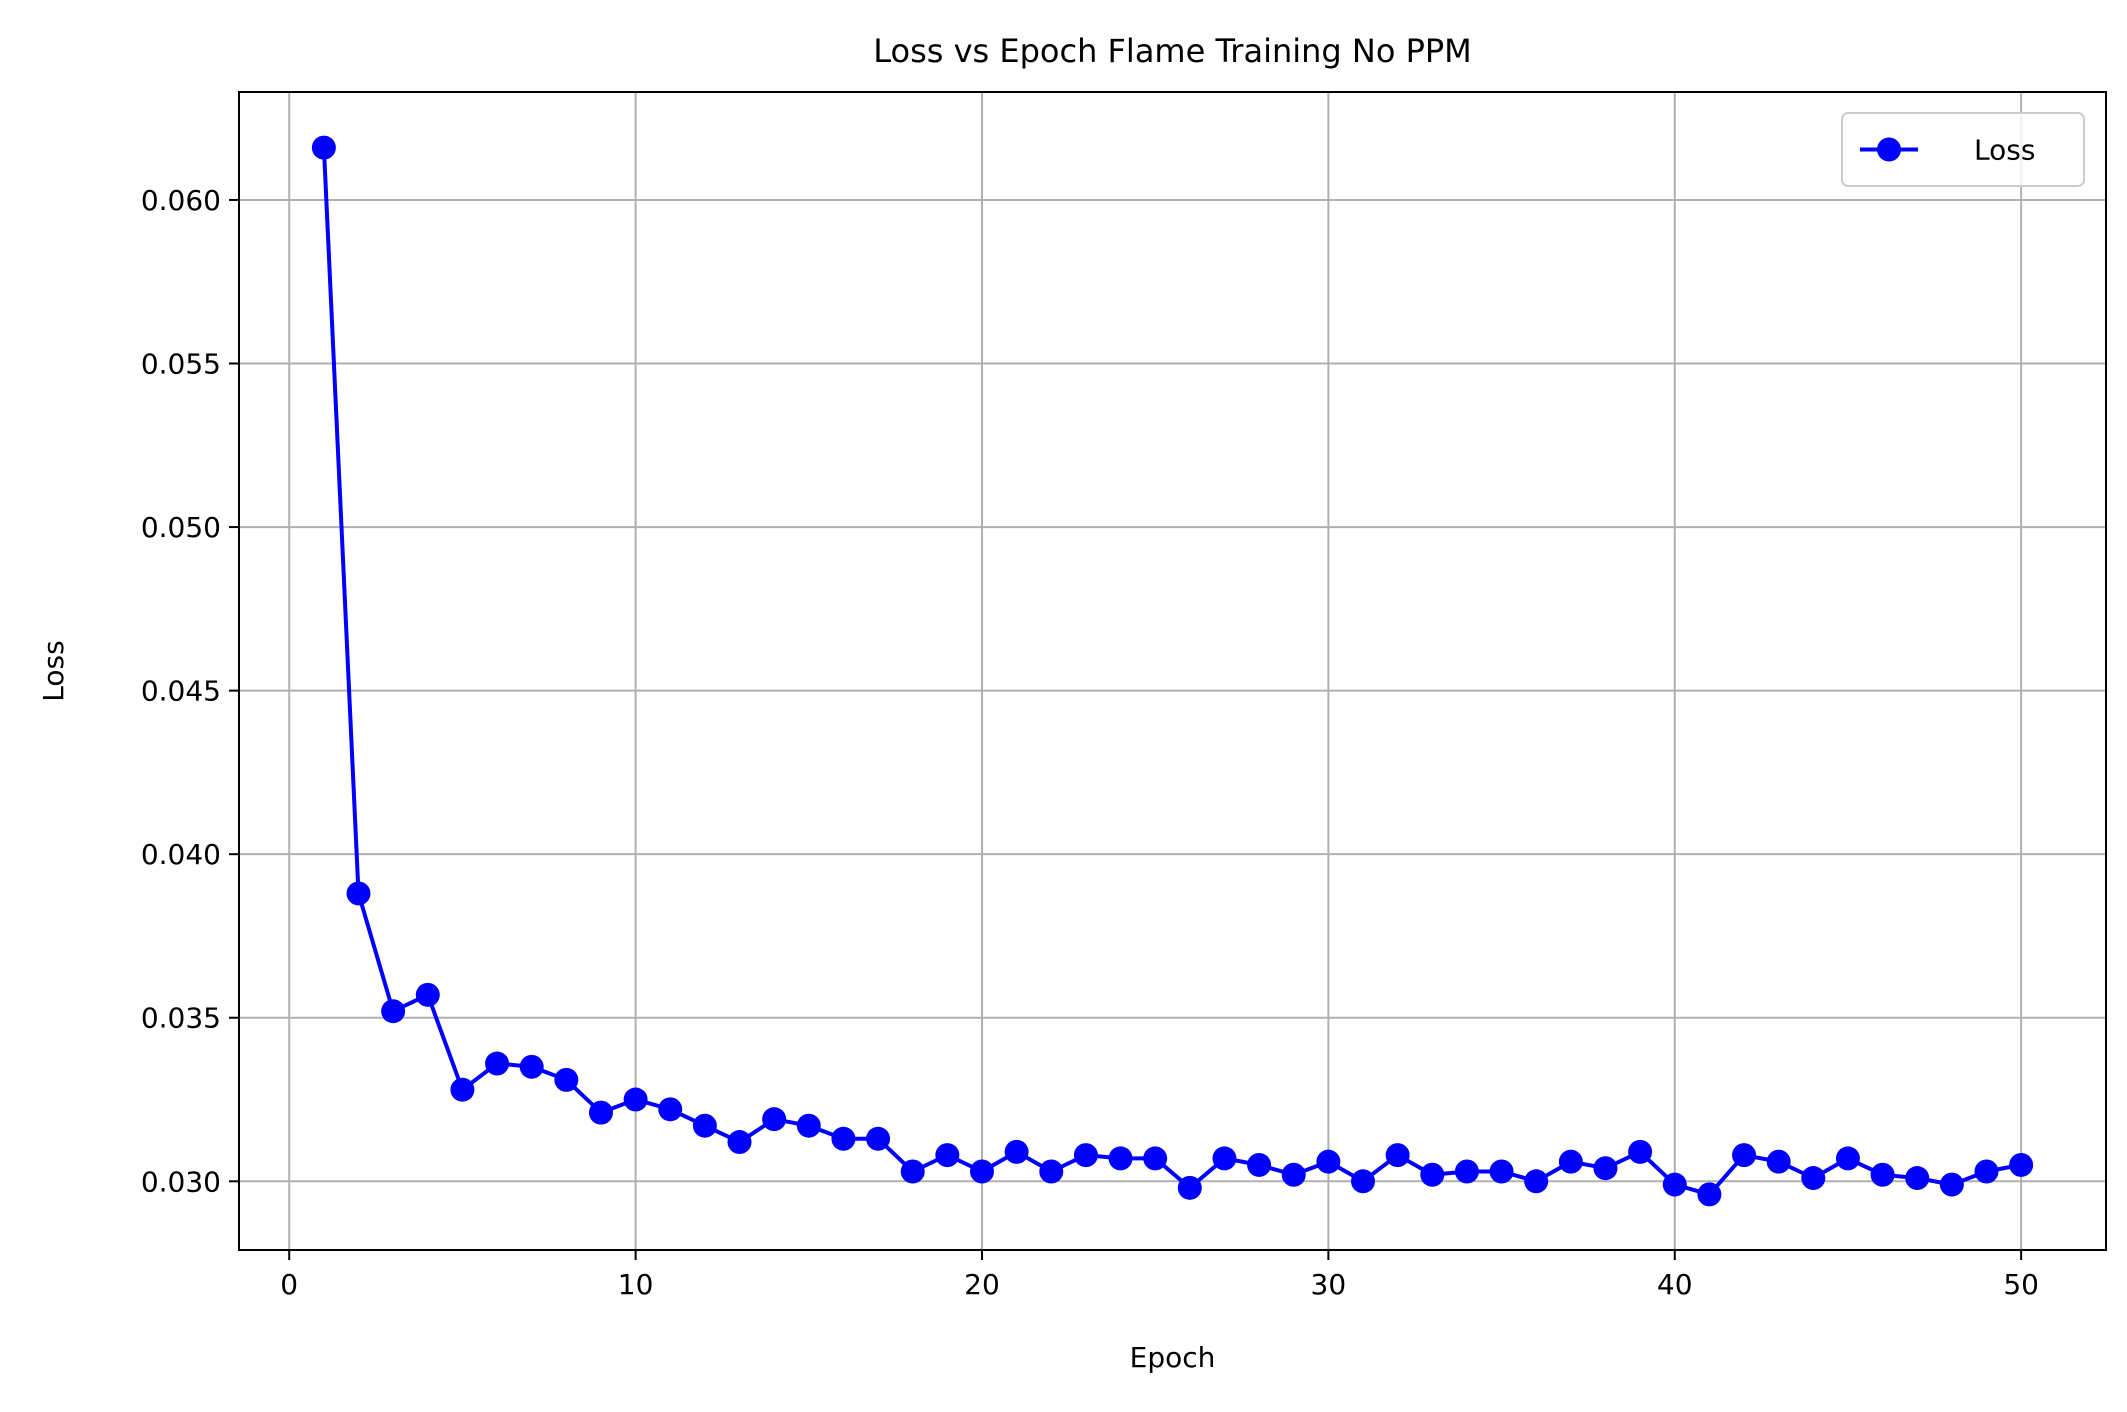  I want to click on y-tick-label: 0.050, so click(181, 527).